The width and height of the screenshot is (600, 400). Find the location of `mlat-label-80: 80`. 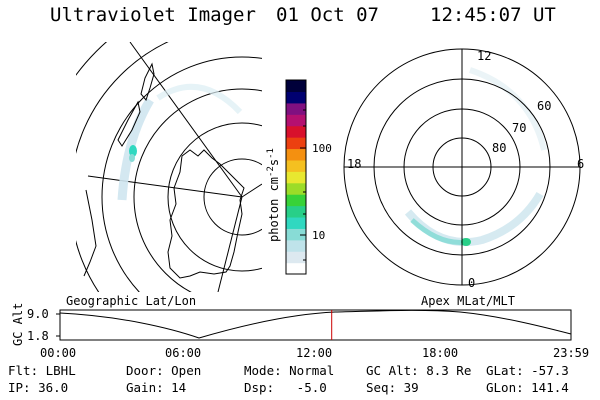

mlat-label-80: 80 is located at coordinates (499, 148).